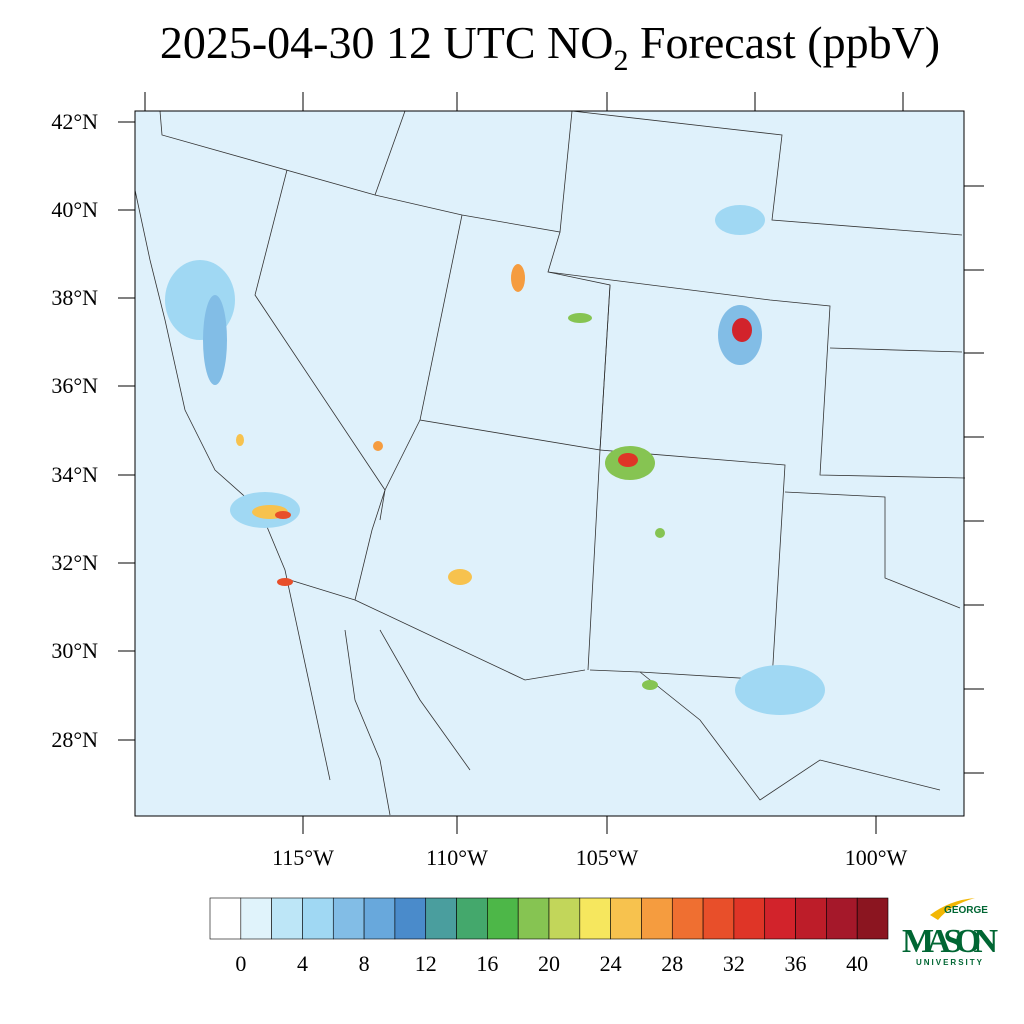  I want to click on colorbar-tick-label: 12, so click(426, 963).